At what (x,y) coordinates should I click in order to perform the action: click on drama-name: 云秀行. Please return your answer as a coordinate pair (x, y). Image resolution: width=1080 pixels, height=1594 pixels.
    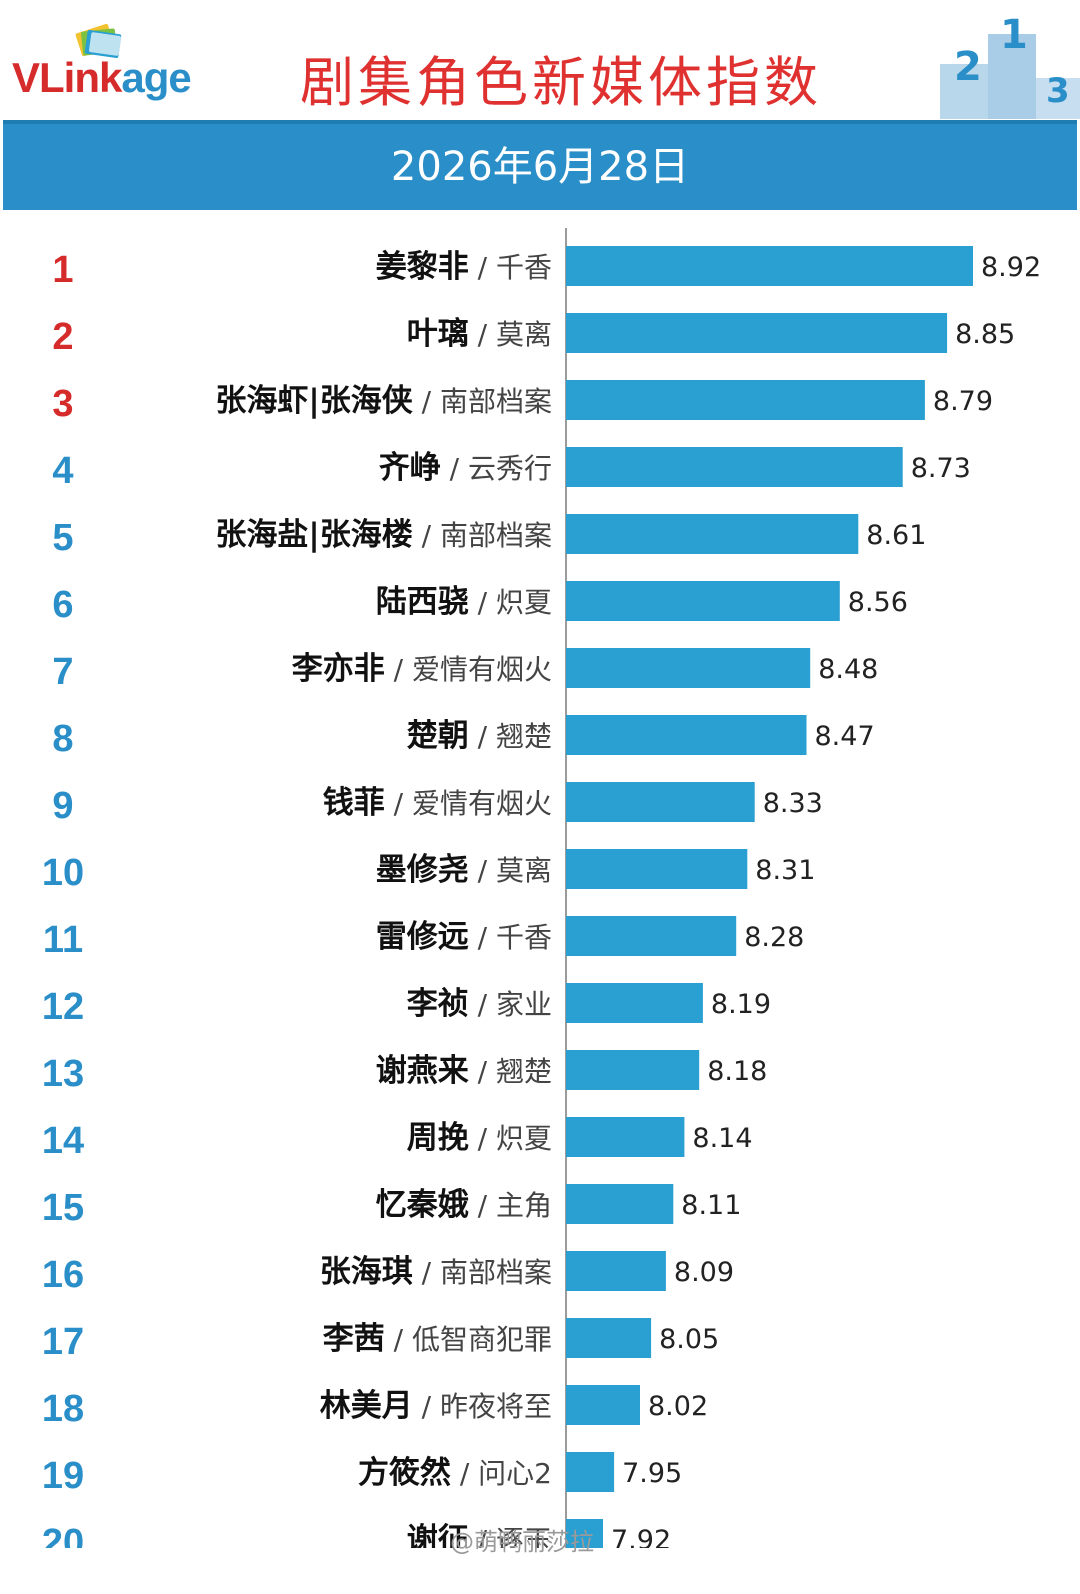
    Looking at the image, I should click on (510, 468).